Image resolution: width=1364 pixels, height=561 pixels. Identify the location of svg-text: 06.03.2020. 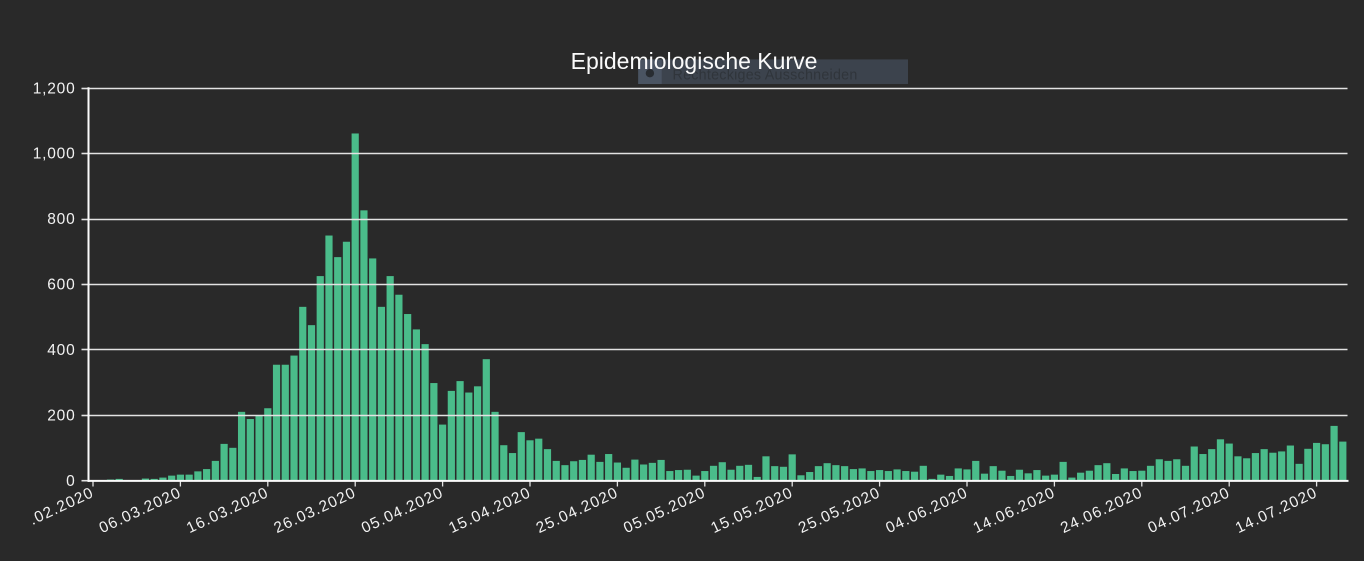
(140, 510).